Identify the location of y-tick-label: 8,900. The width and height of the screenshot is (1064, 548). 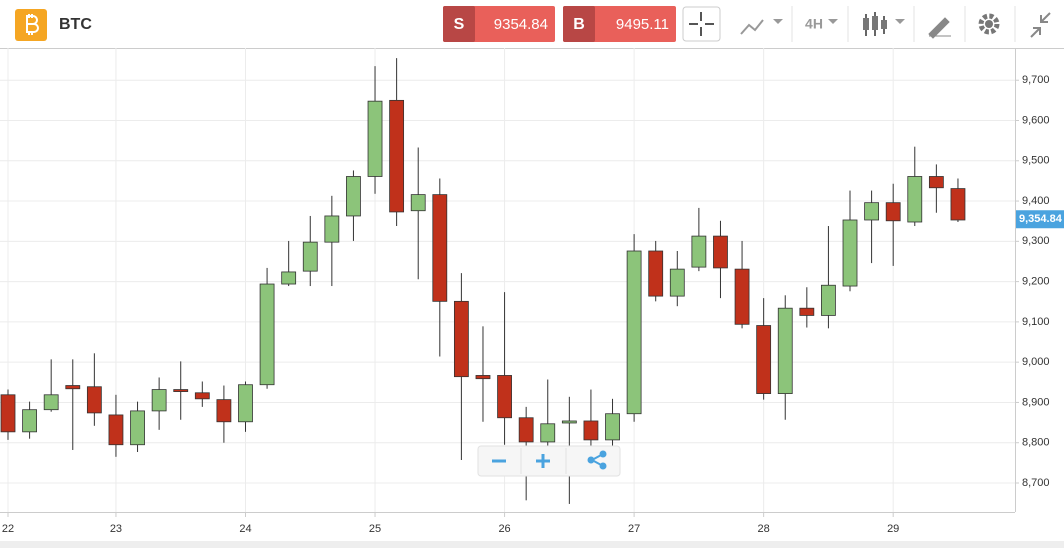
(1036, 402).